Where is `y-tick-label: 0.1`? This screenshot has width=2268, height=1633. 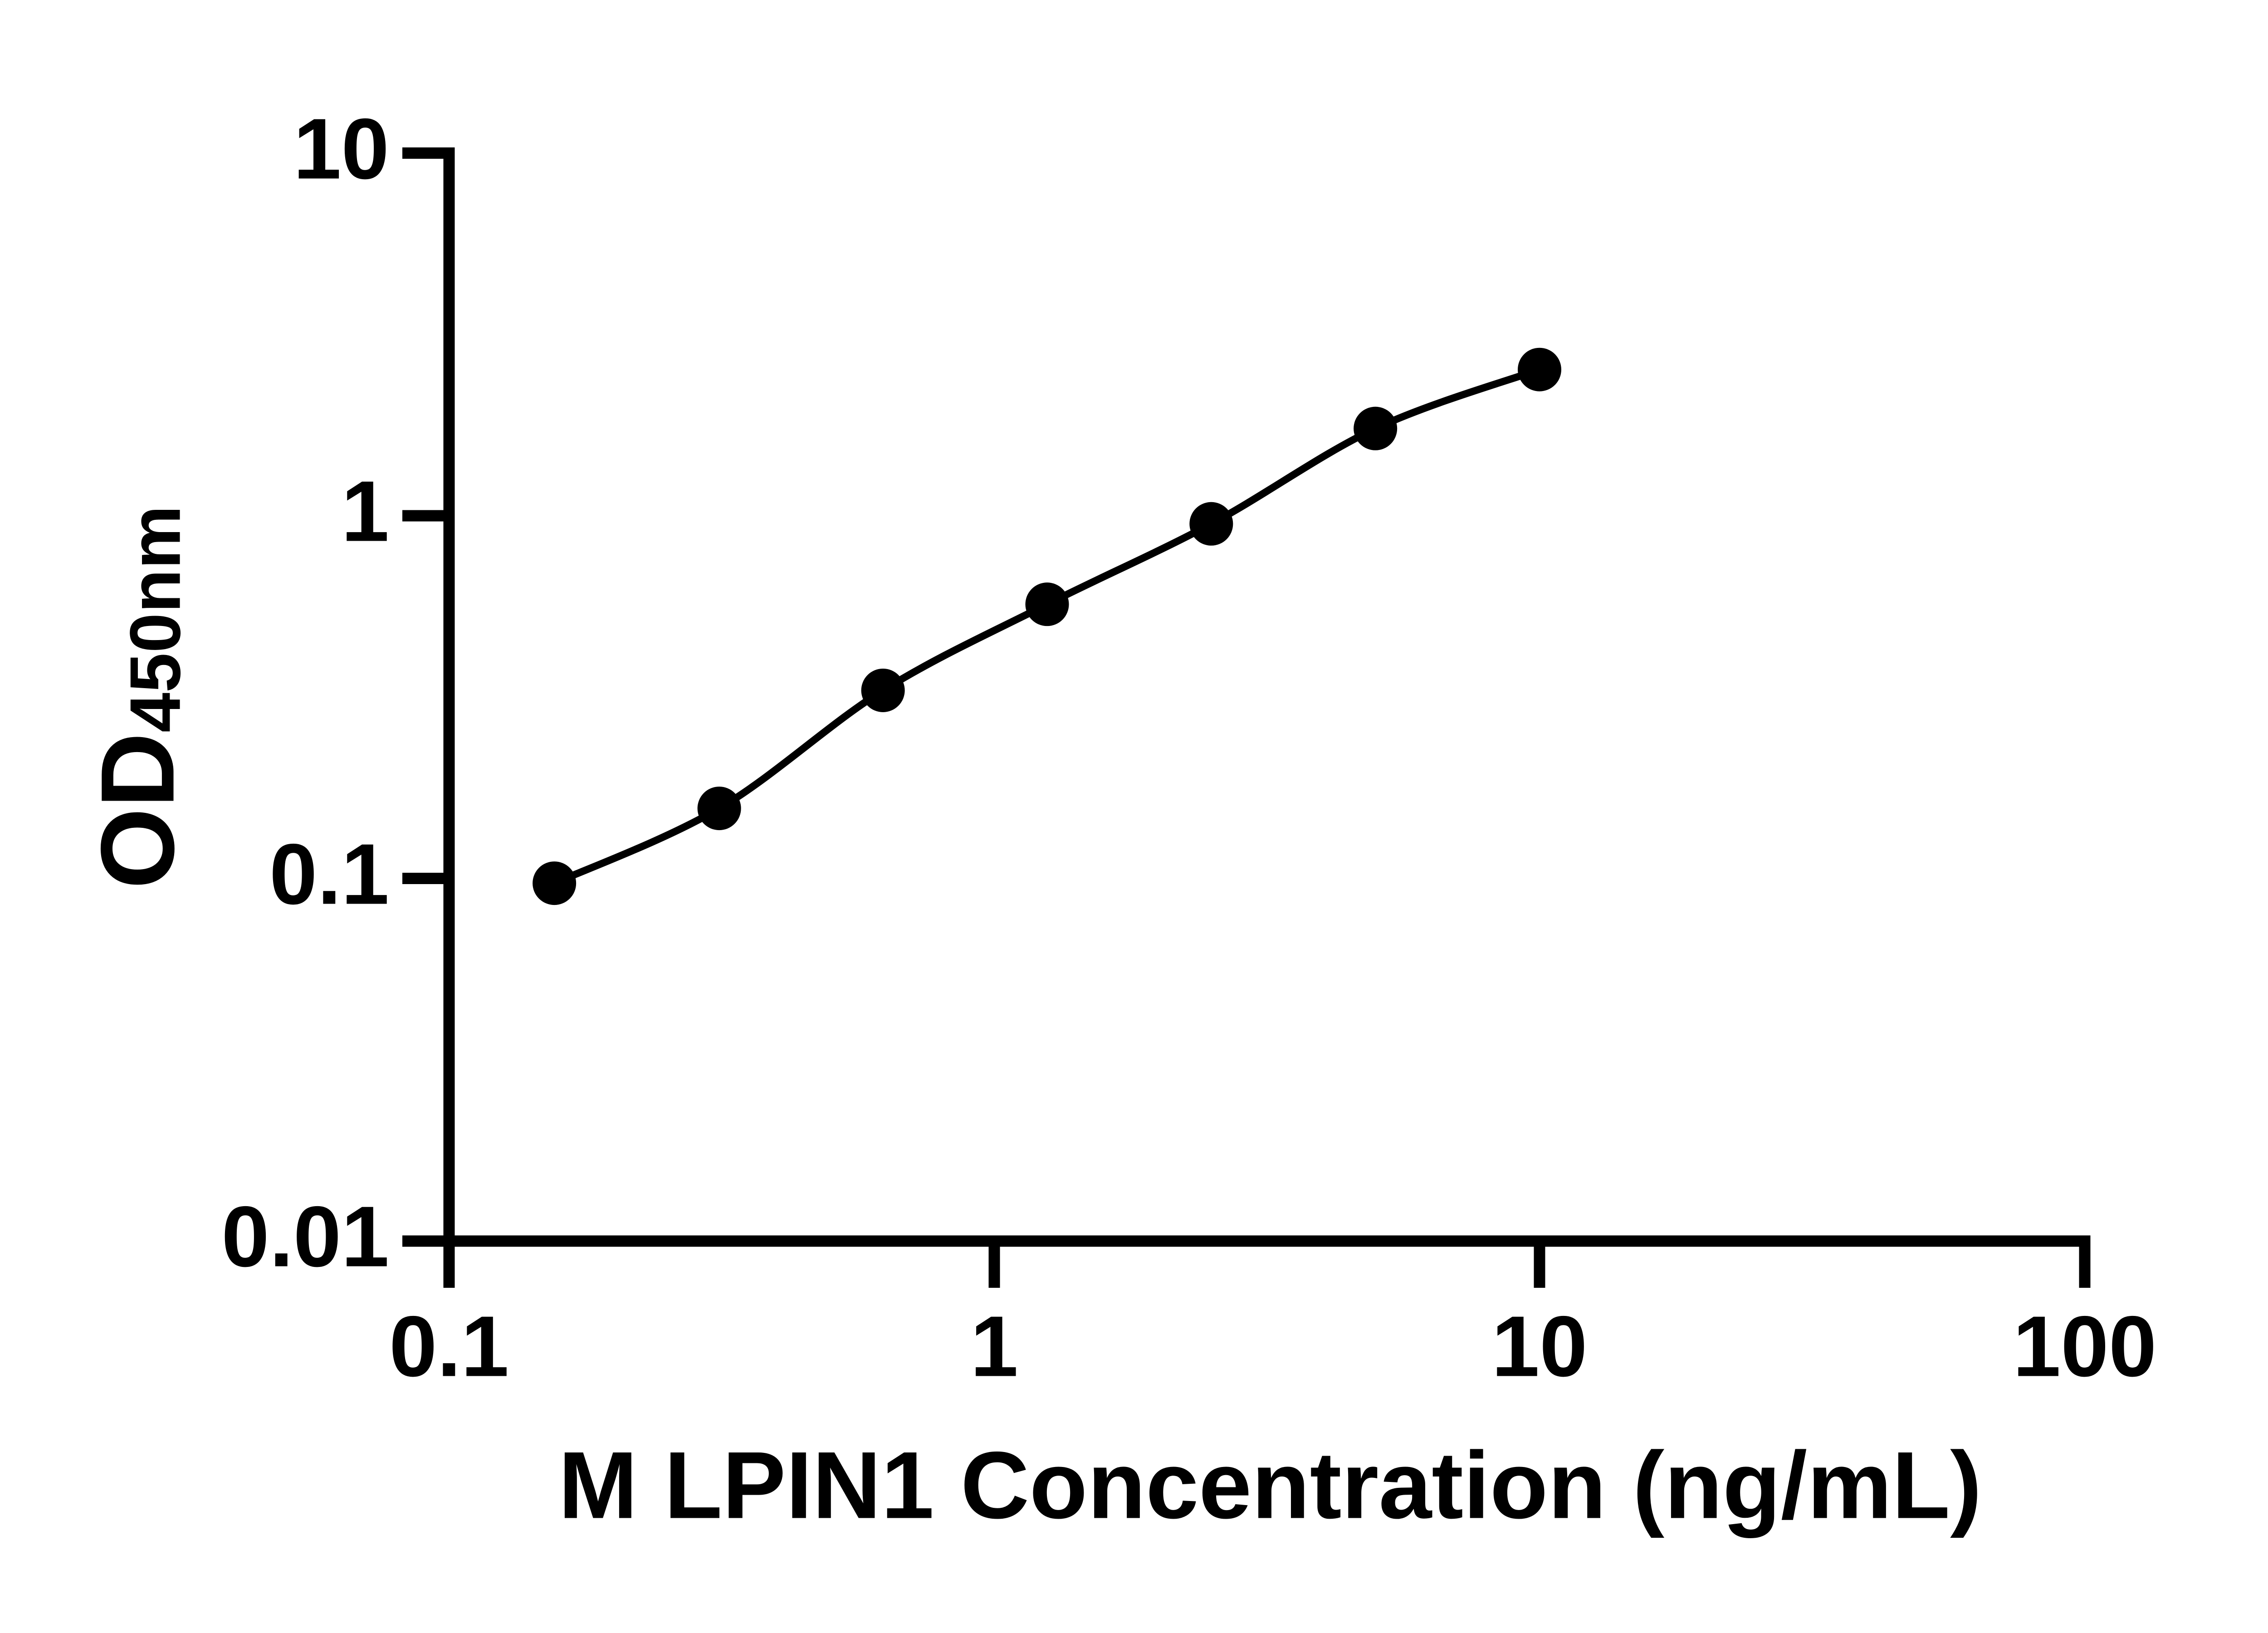
y-tick-label: 0.1 is located at coordinates (329, 874).